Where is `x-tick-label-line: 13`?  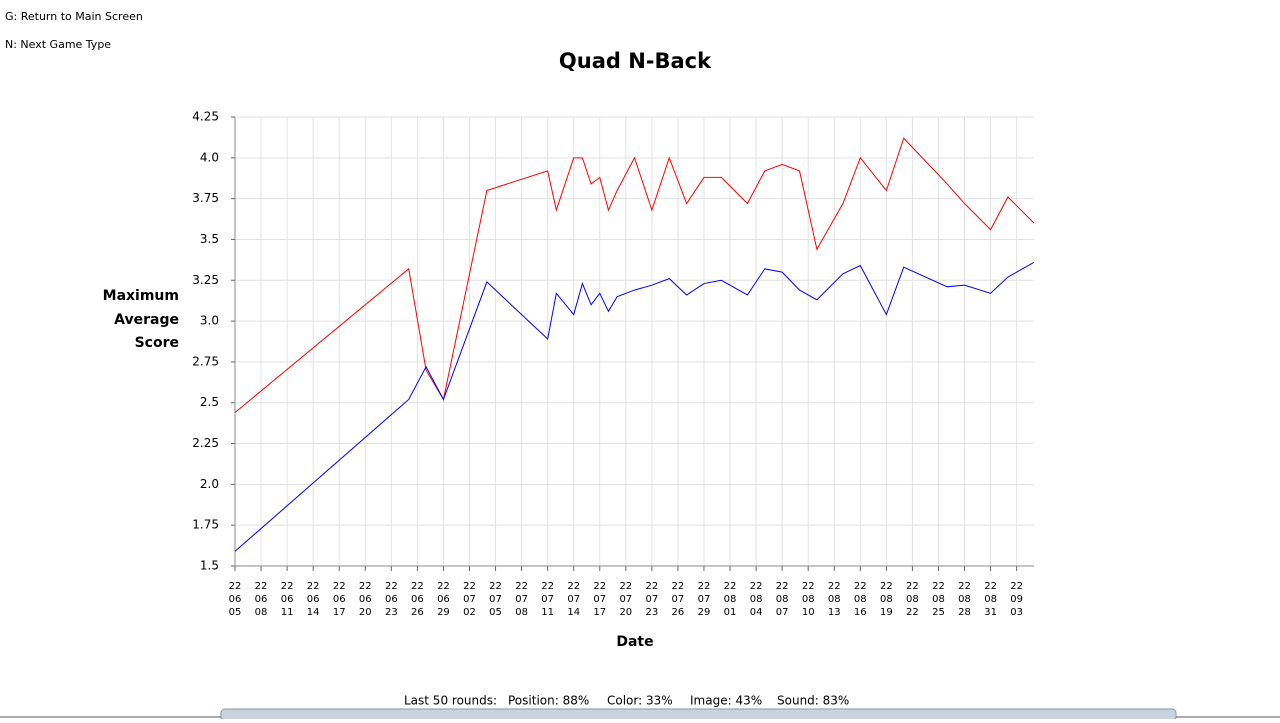
x-tick-label-line: 13 is located at coordinates (834, 612).